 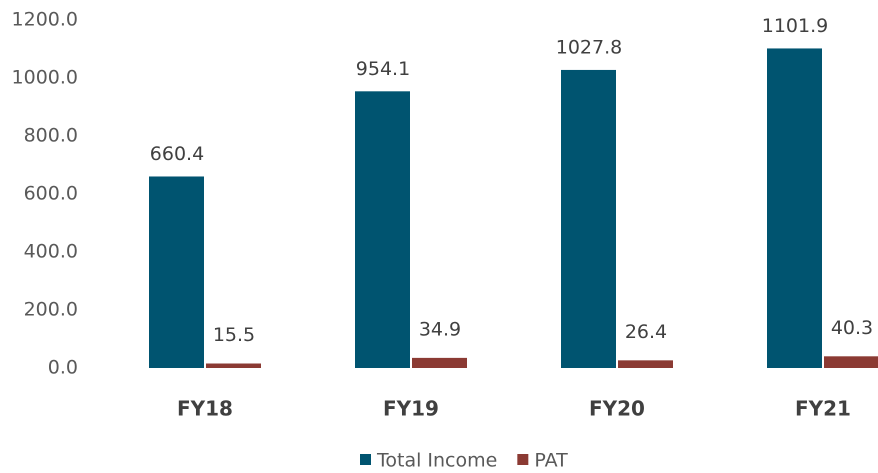 What do you see at coordinates (234, 335) in the screenshot?
I see `data-label: 15.5` at bounding box center [234, 335].